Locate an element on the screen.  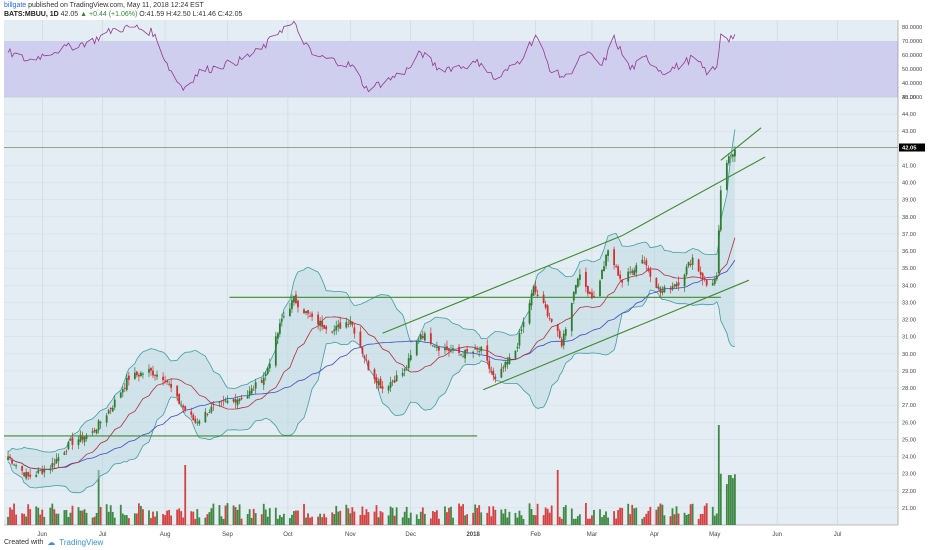
author-link: billgate is located at coordinates (15, 5).